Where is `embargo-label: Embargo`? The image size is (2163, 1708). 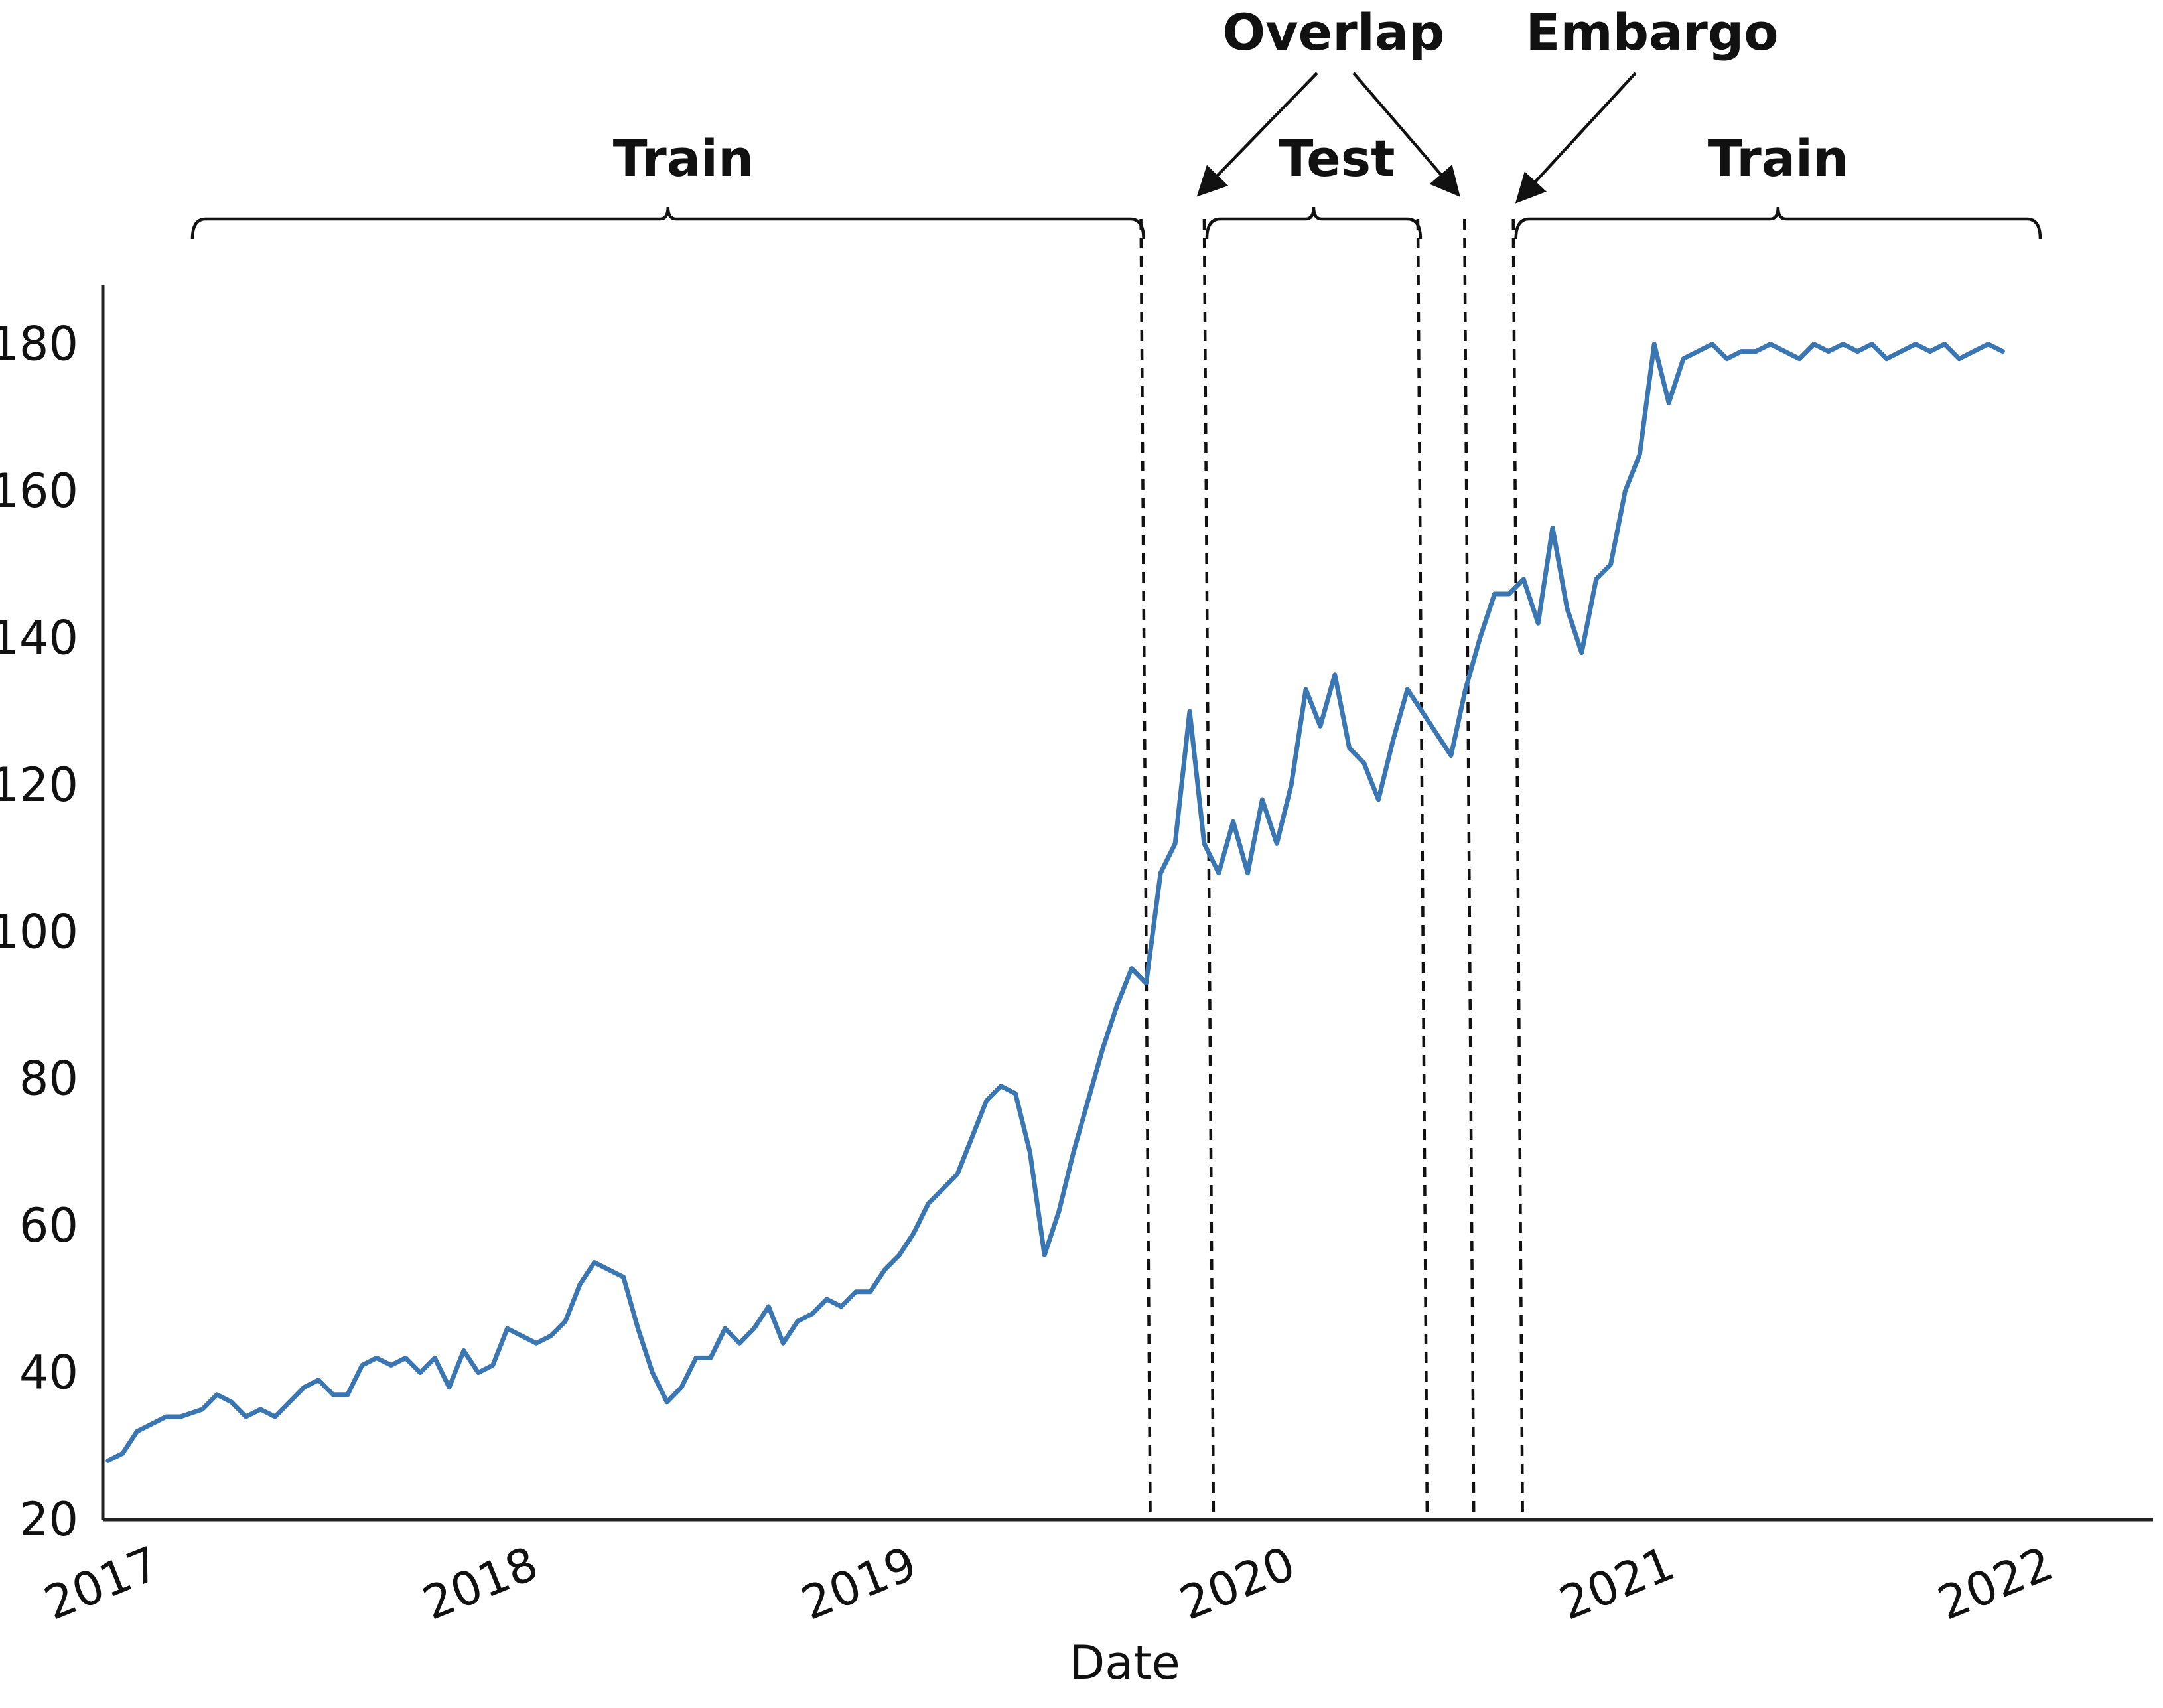 embargo-label: Embargo is located at coordinates (1653, 32).